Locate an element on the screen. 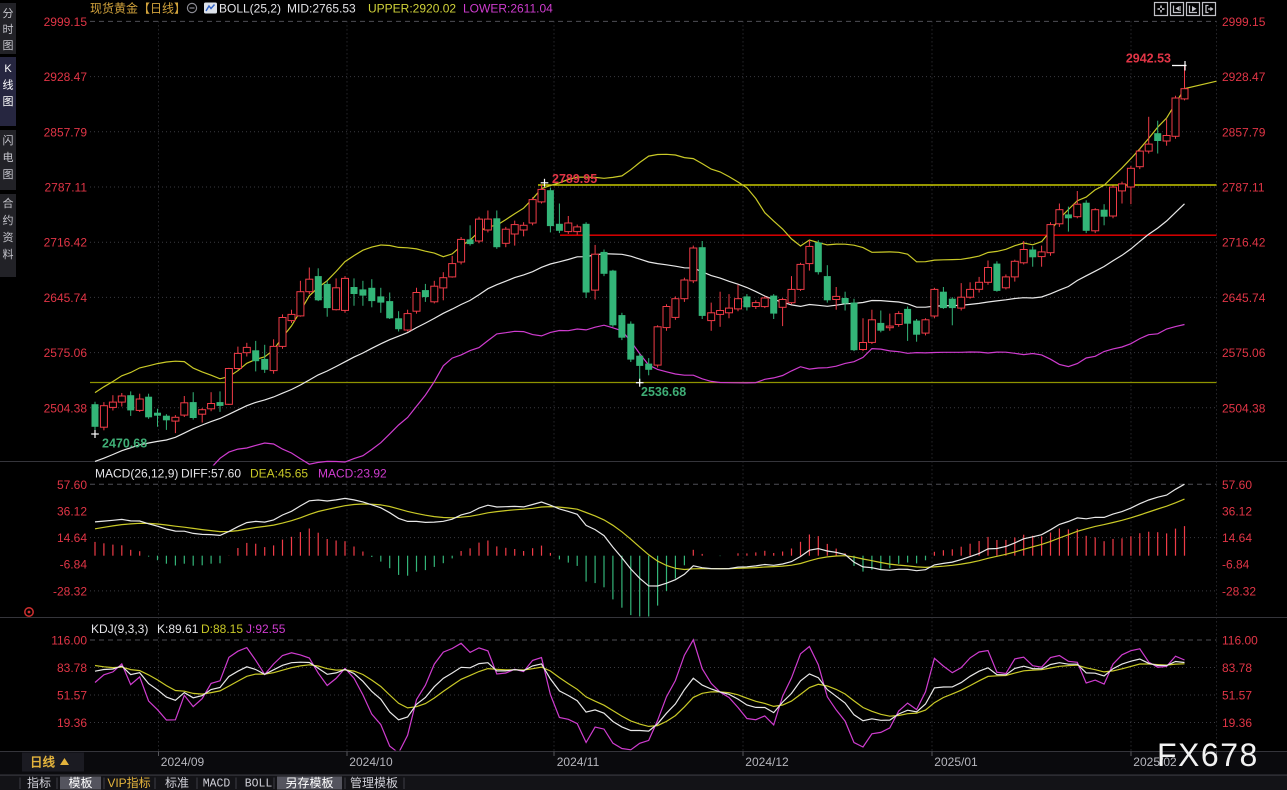  svg-text: 约 is located at coordinates (8, 220).